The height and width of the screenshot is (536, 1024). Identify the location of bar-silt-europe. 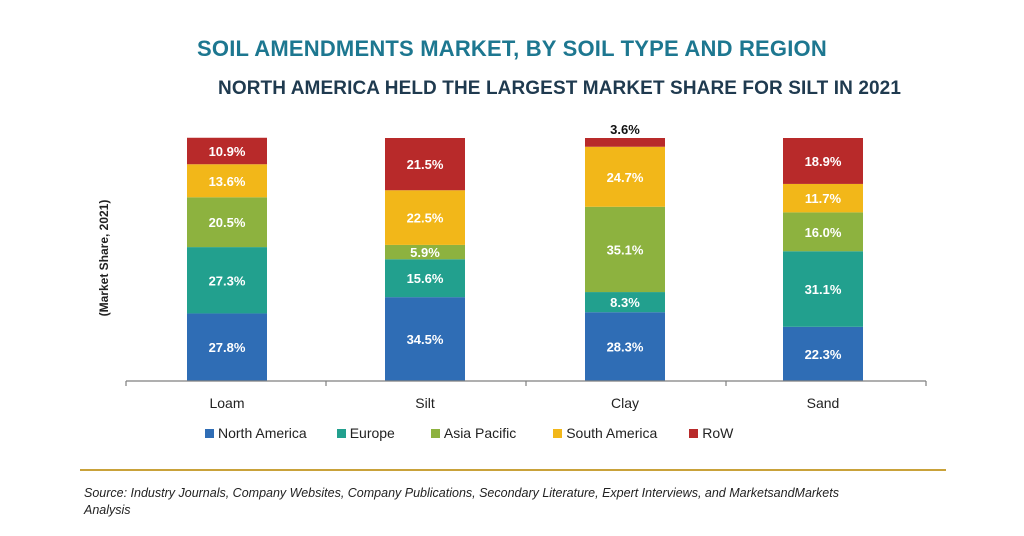
(425, 278).